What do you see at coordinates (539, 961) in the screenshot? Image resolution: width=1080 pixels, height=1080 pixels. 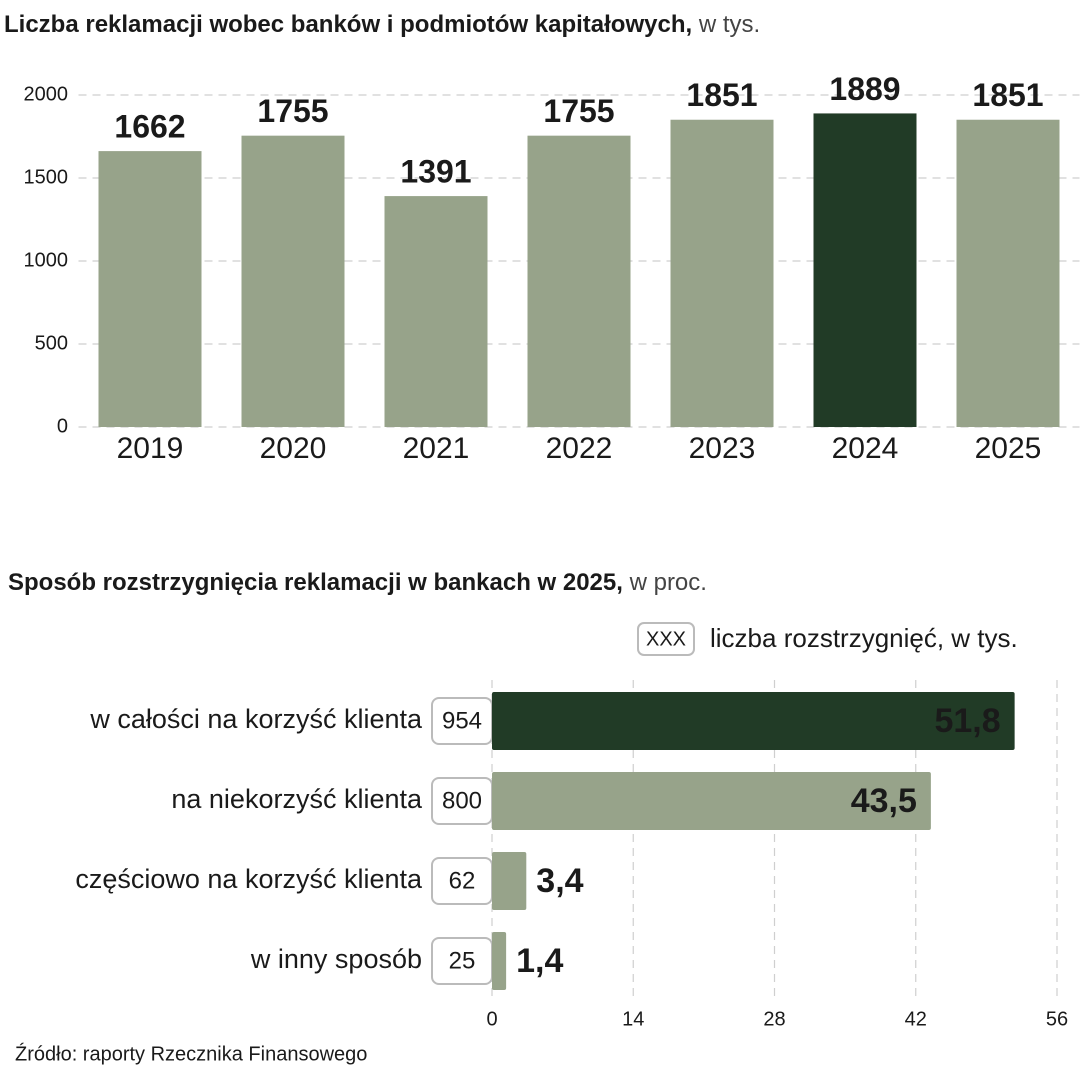 I see `value-label: 1,4` at bounding box center [539, 961].